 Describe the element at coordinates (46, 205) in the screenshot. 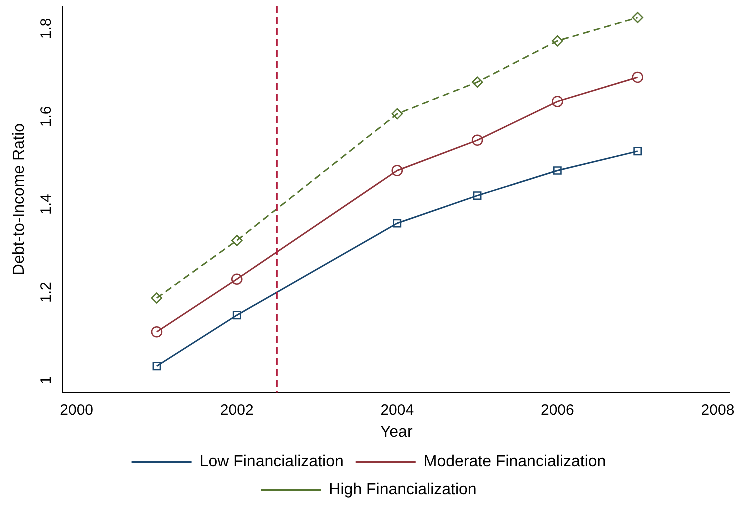

I see `y-tick-label: 1.4` at that location.